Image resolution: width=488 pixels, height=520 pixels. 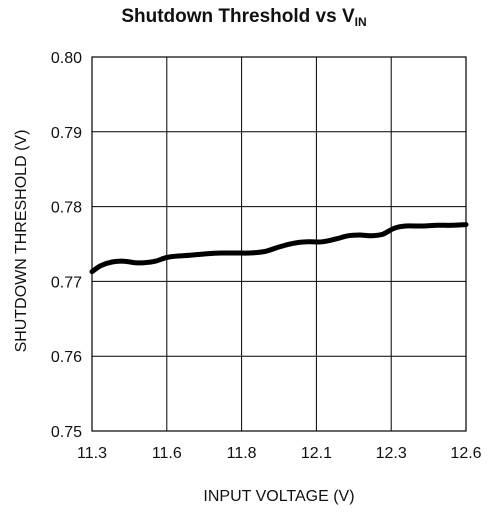 What do you see at coordinates (279, 453) in the screenshot?
I see `x-tick-labels: 11.3 11.6 11.8 12.1 12.3 12.6` at bounding box center [279, 453].